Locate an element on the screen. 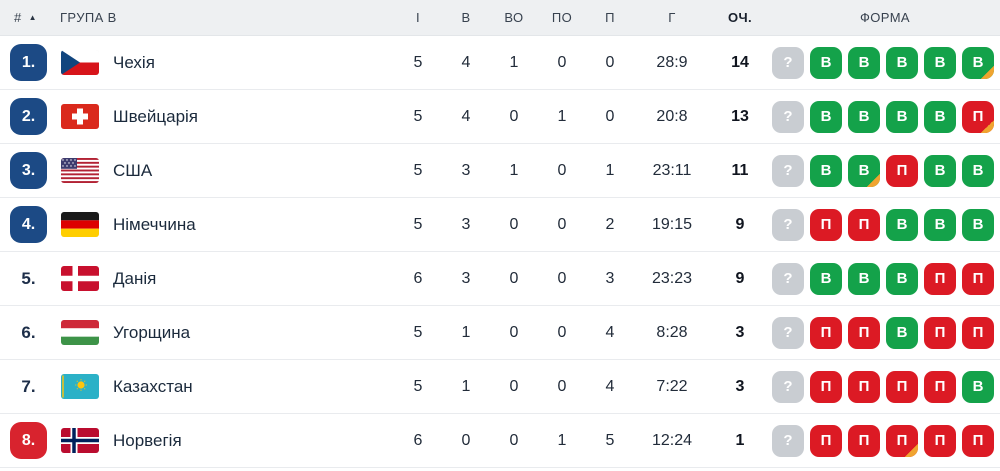  rank-sort-header: # ▲ is located at coordinates (28, 17).